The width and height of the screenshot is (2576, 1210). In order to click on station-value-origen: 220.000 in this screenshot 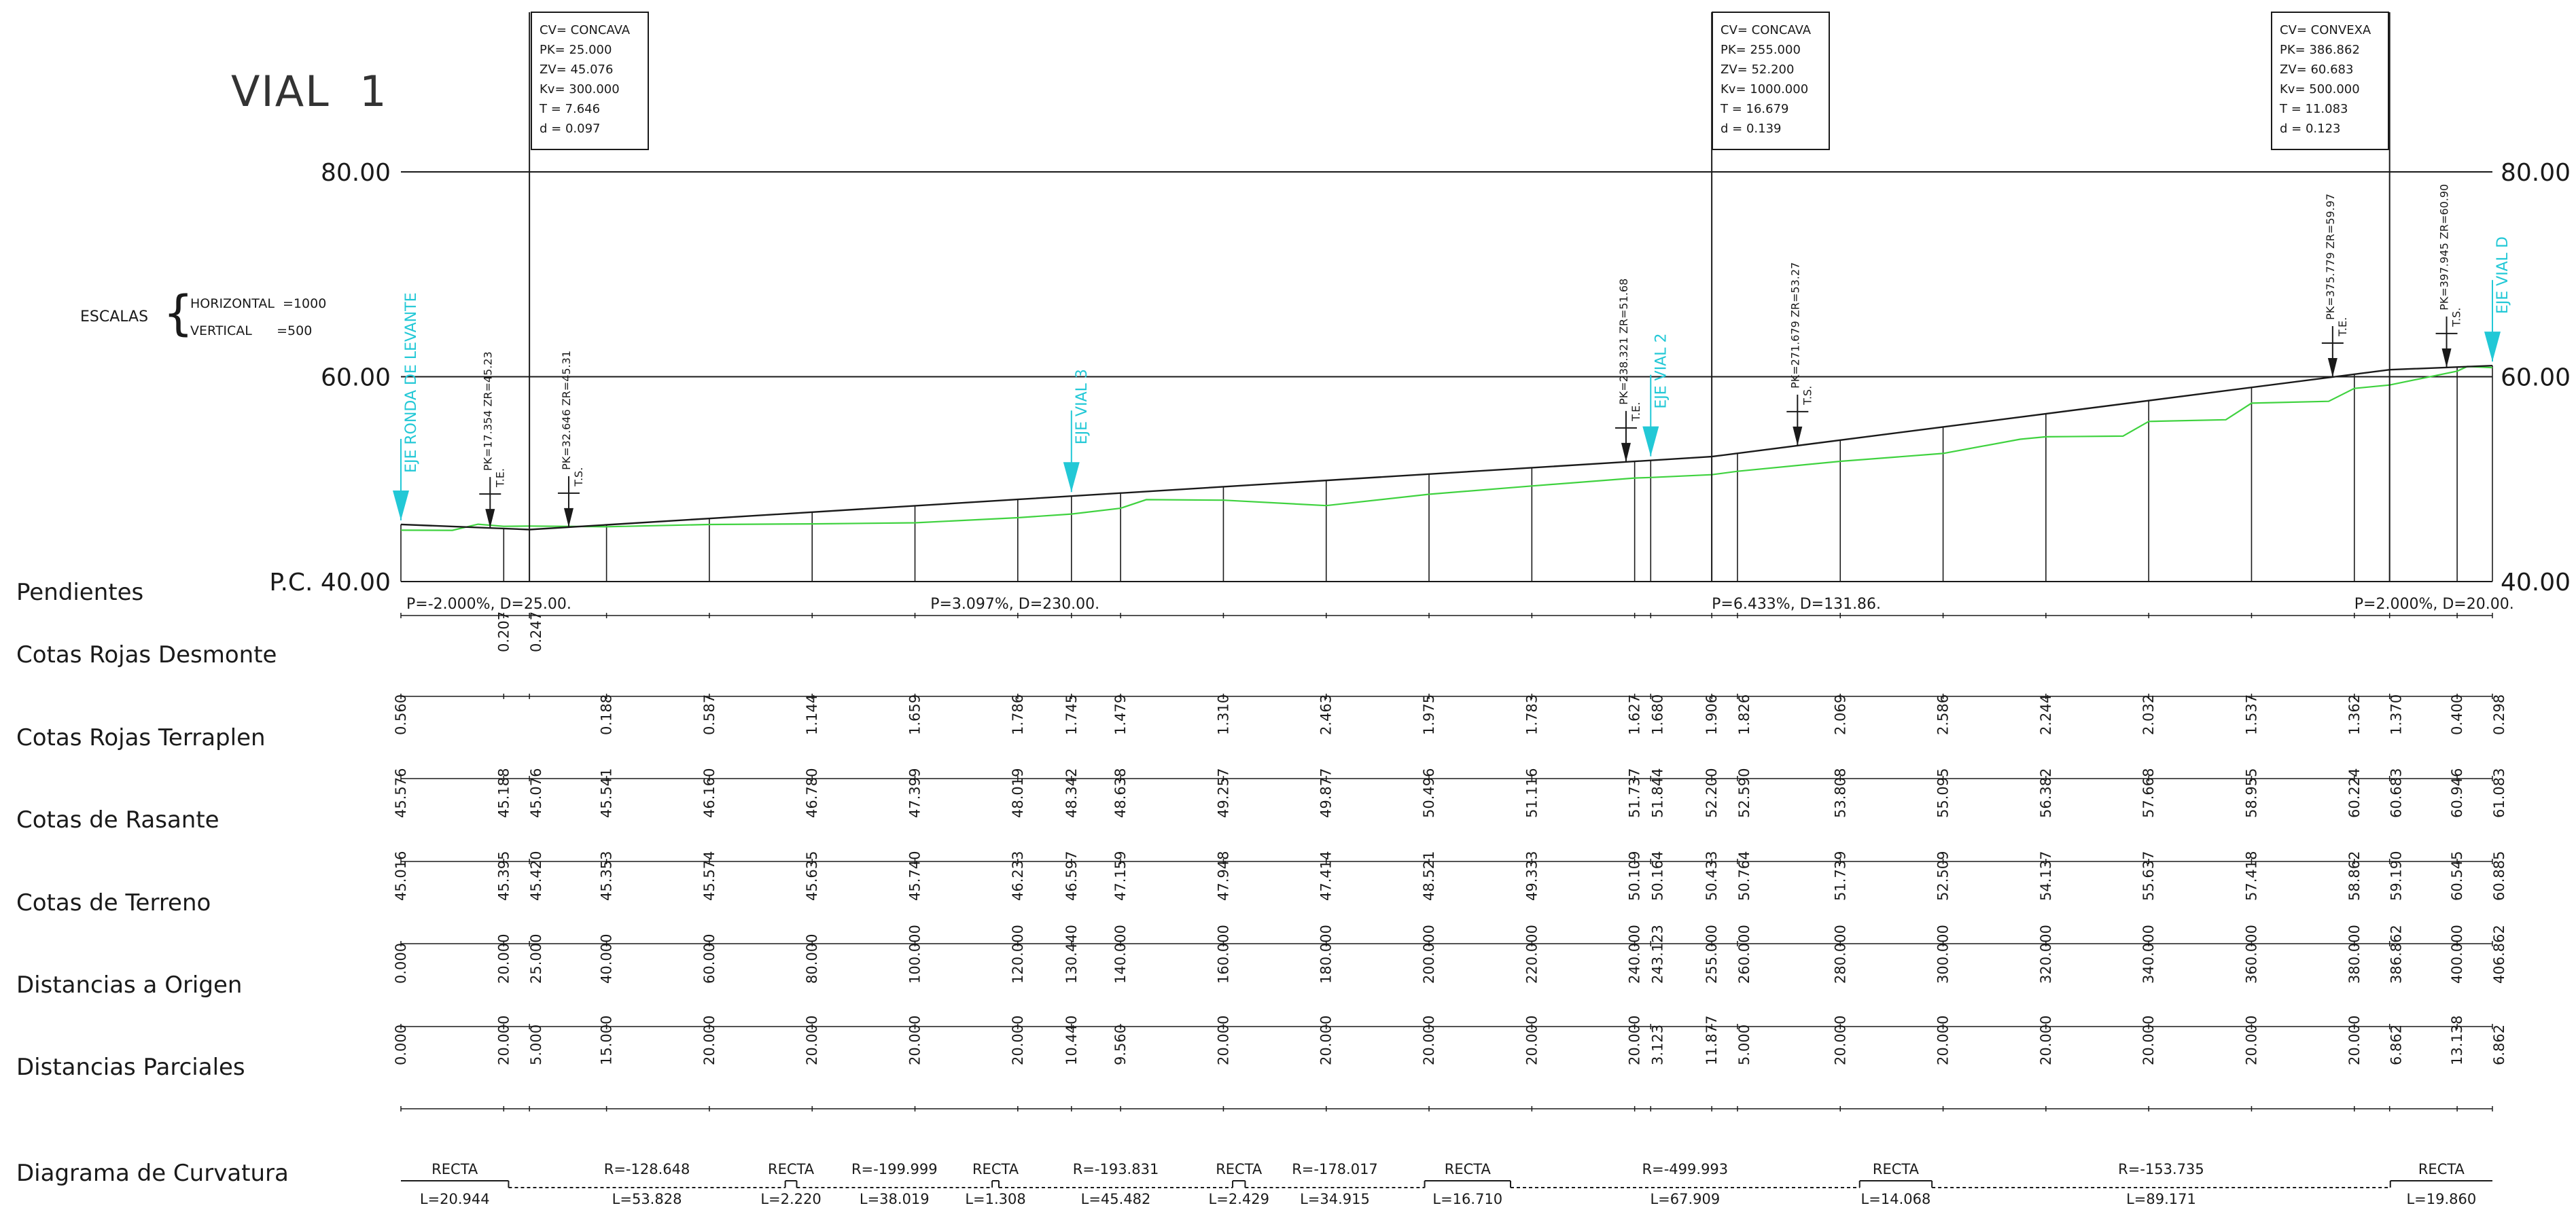, I will do `click(1531, 954)`.